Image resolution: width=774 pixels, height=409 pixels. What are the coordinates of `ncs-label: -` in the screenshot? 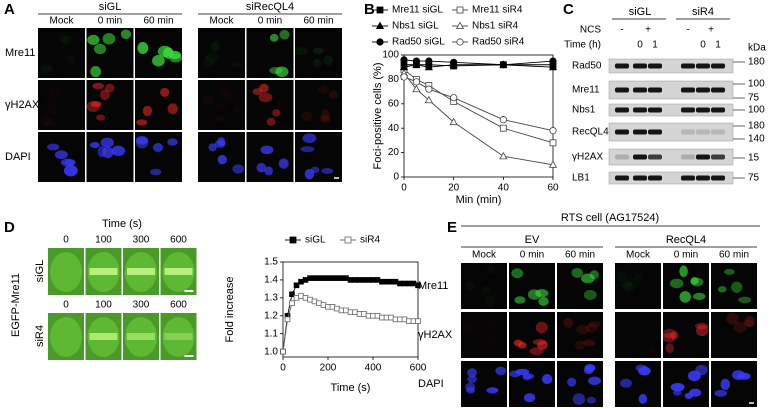 It's located at (621, 30).